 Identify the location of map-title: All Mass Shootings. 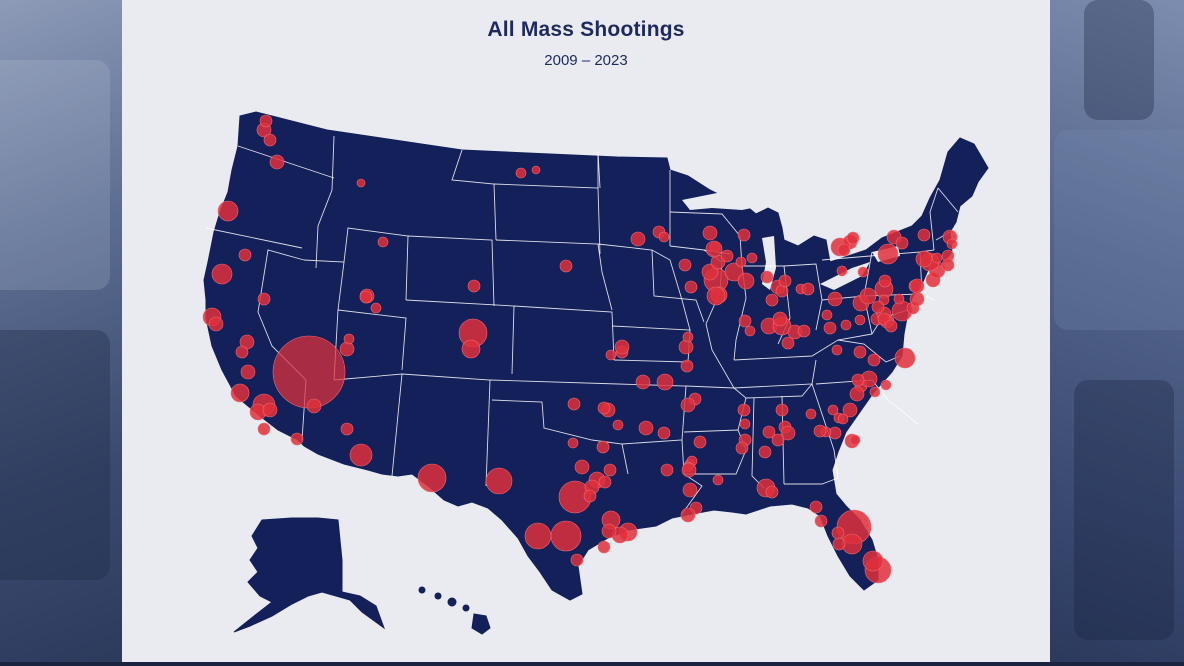
(586, 29).